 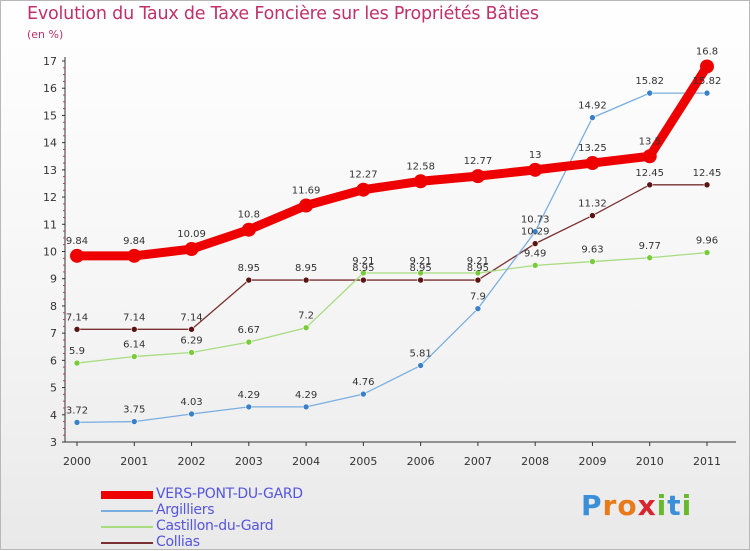 I want to click on y-tick-label: 5, so click(x=53, y=388).